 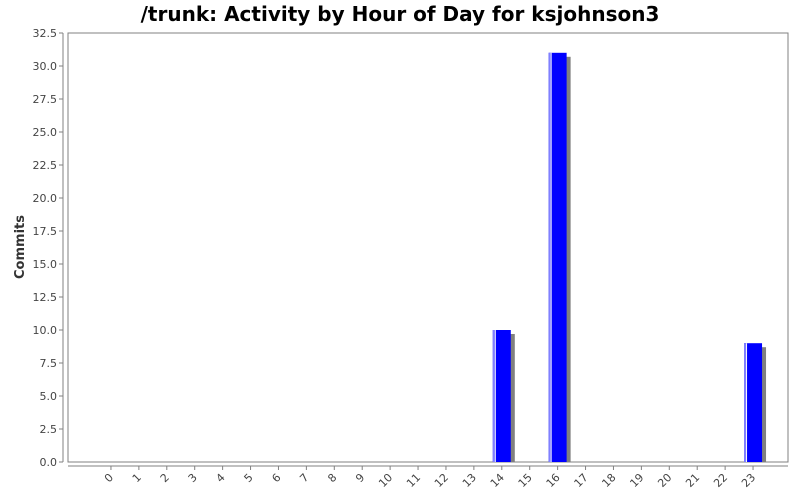 What do you see at coordinates (360, 478) in the screenshot?
I see `x-tick-label: 9` at bounding box center [360, 478].